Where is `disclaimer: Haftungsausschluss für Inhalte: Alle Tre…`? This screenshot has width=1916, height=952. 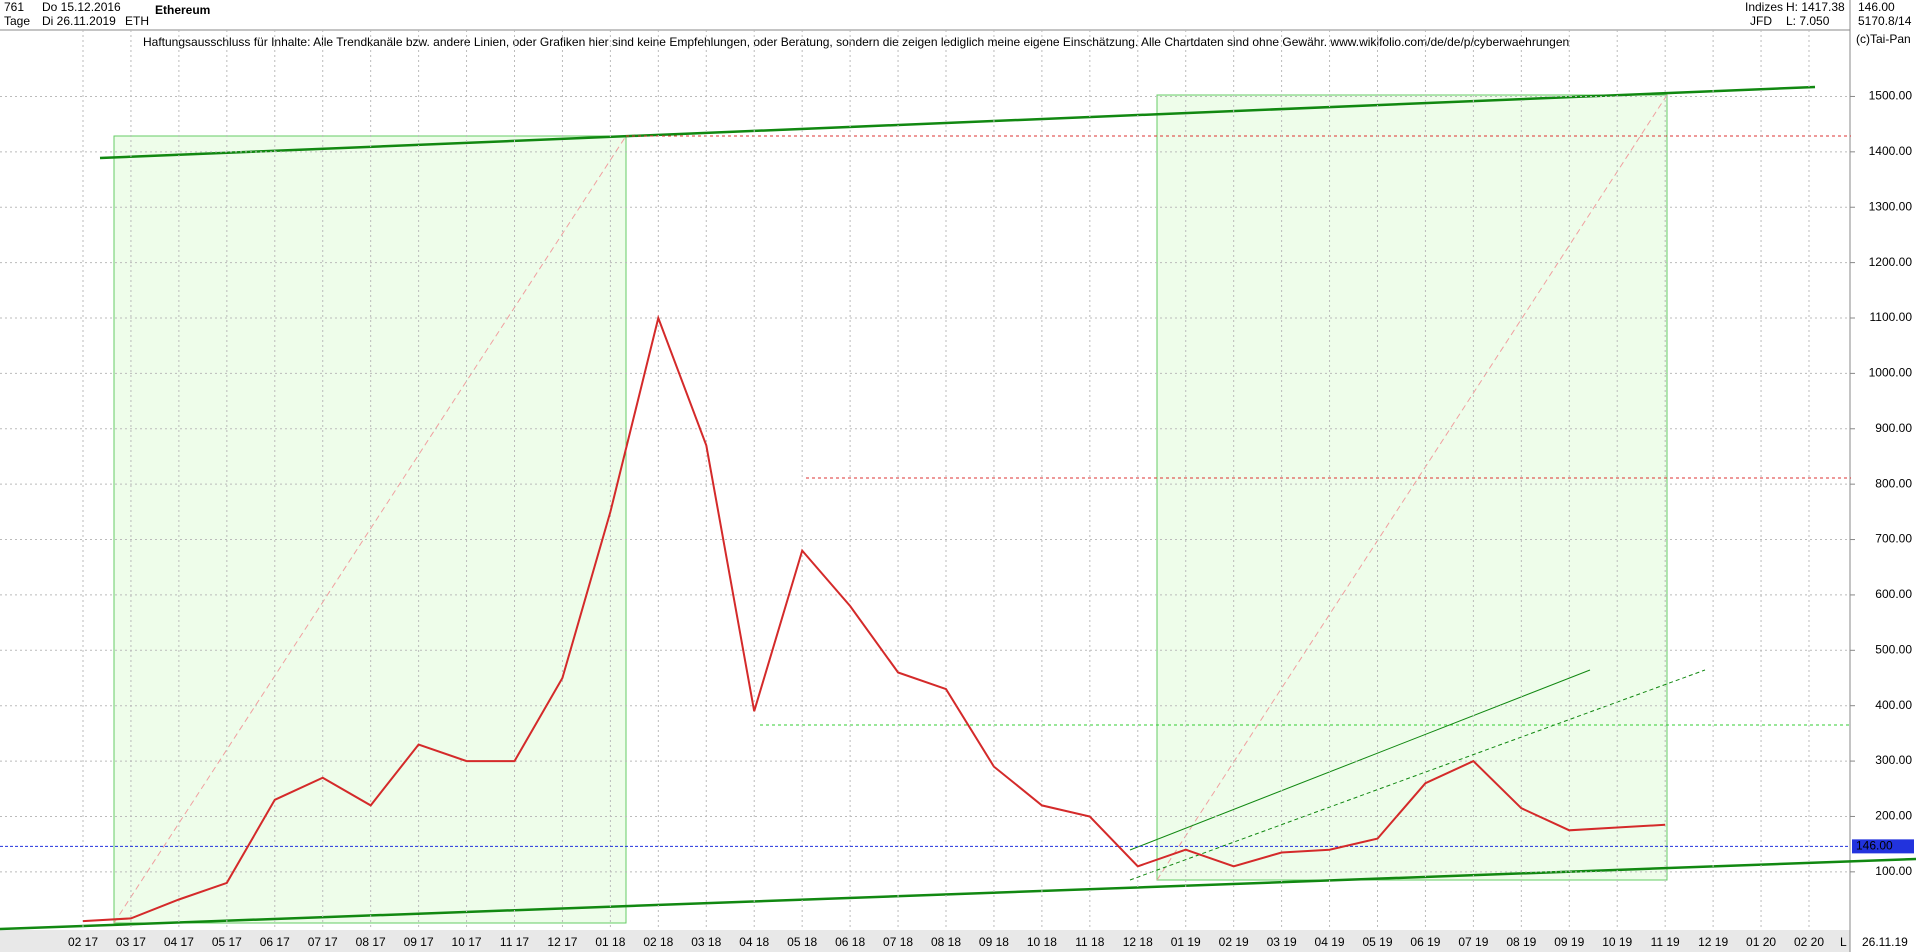
disclaimer: Haftungsausschluss für Inhalte: Alle Tre… is located at coordinates (856, 42).